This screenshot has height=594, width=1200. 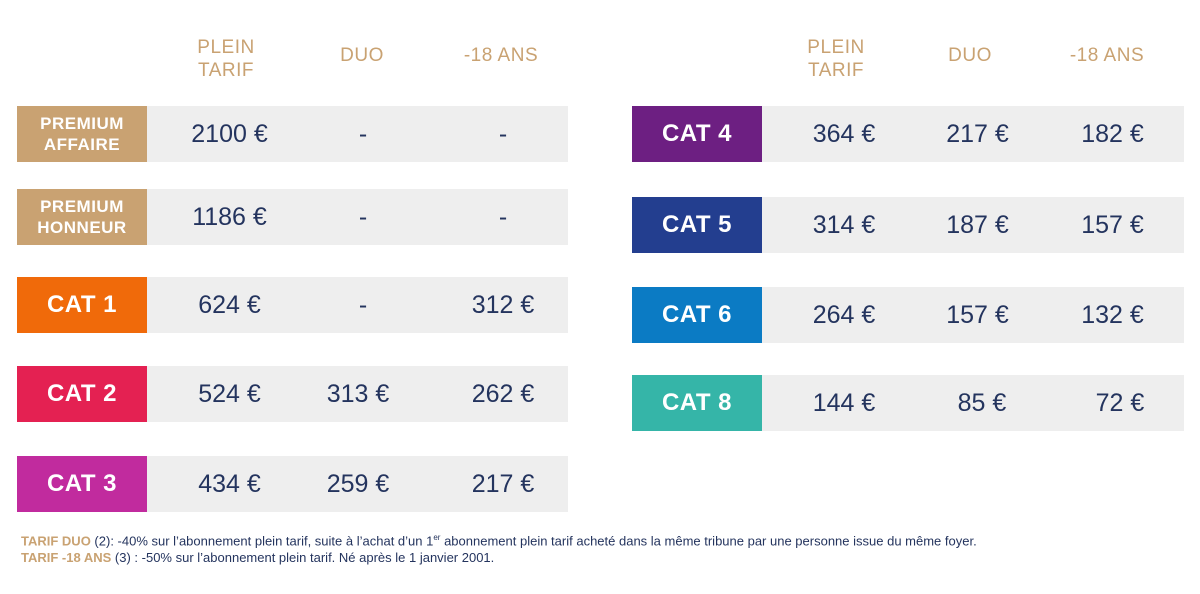 I want to click on price-duo: 259 €, so click(x=358, y=483).